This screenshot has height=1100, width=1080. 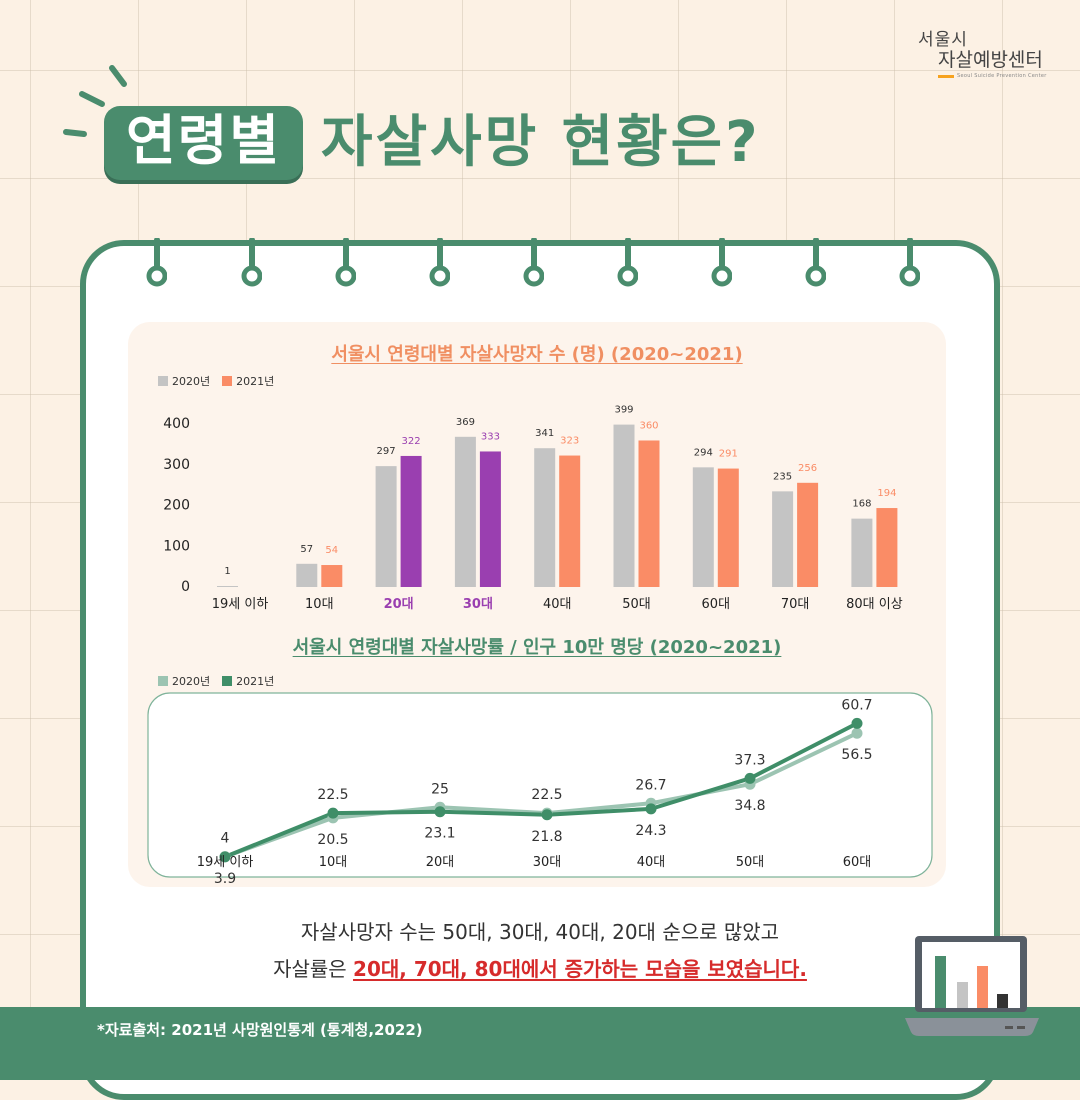 What do you see at coordinates (650, 785) in the screenshot?
I see `data-label: 26.7` at bounding box center [650, 785].